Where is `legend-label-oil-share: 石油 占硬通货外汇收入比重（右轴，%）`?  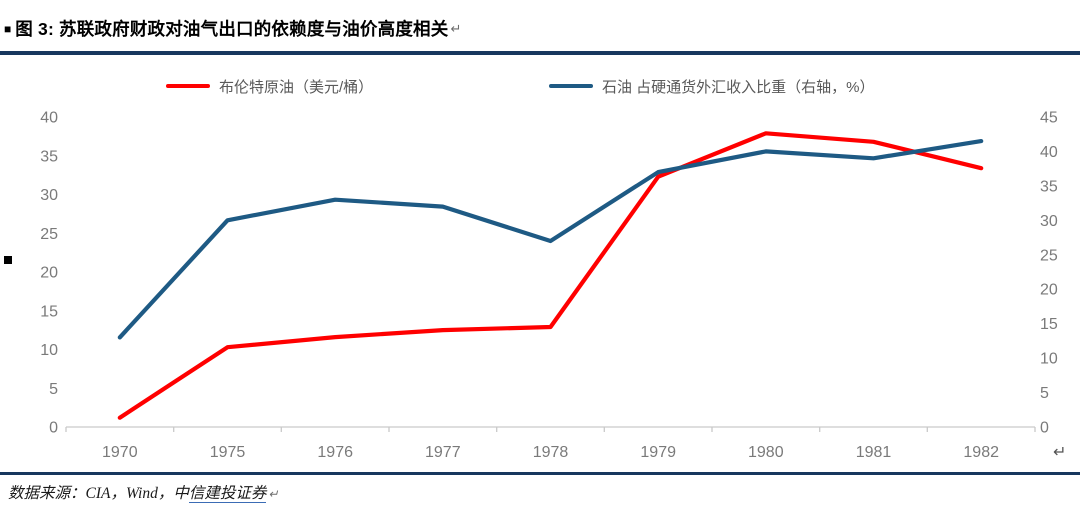 legend-label-oil-share: 石油 占硬通货外汇收入比重（右轴，%） is located at coordinates (738, 87).